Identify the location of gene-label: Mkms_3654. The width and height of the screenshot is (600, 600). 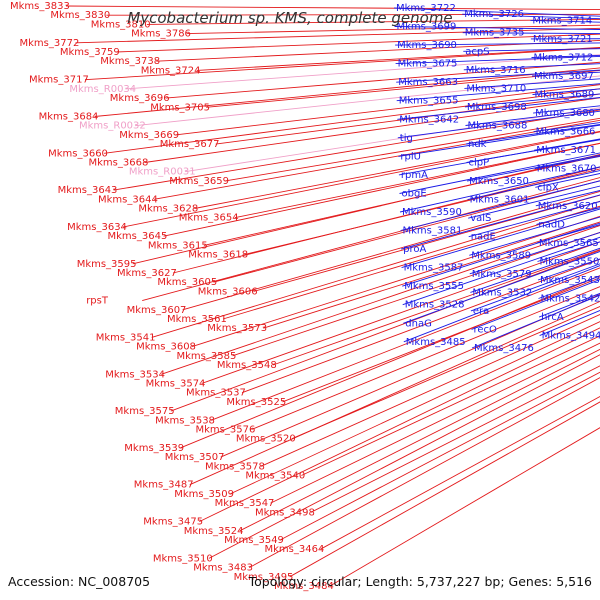
(209, 218).